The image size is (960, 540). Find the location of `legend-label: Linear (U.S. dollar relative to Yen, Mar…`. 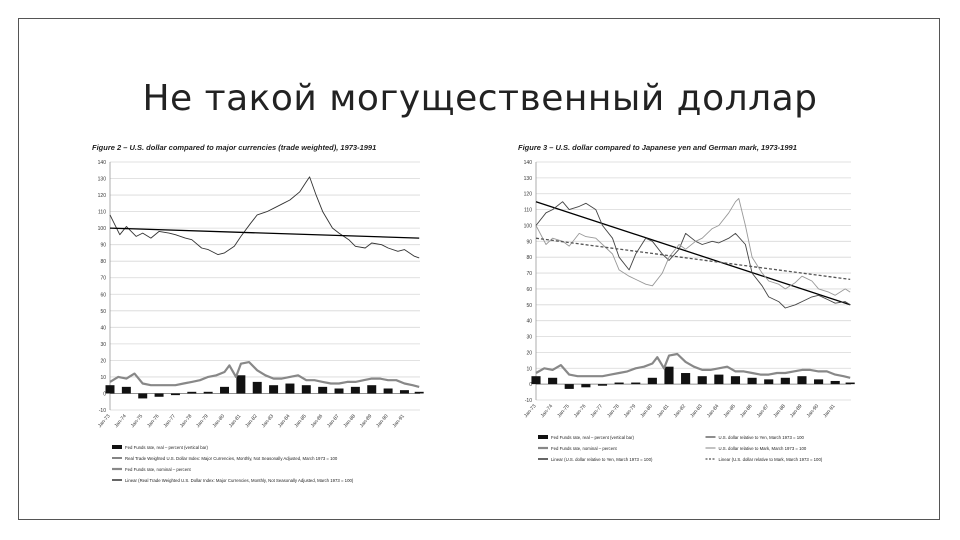

legend-label: Linear (U.S. dollar relative to Yen, Mar… is located at coordinates (602, 459).